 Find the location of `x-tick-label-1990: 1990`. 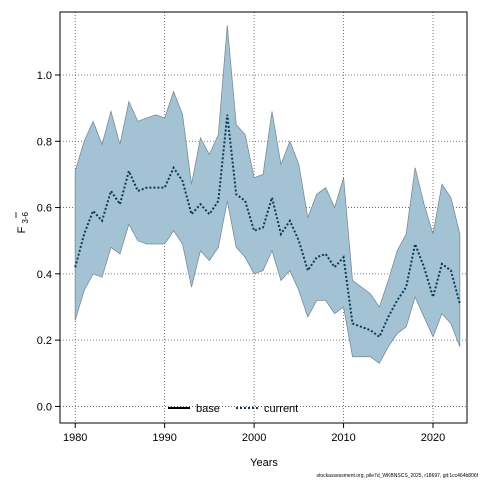

x-tick-label-1990: 1990 is located at coordinates (164, 438).